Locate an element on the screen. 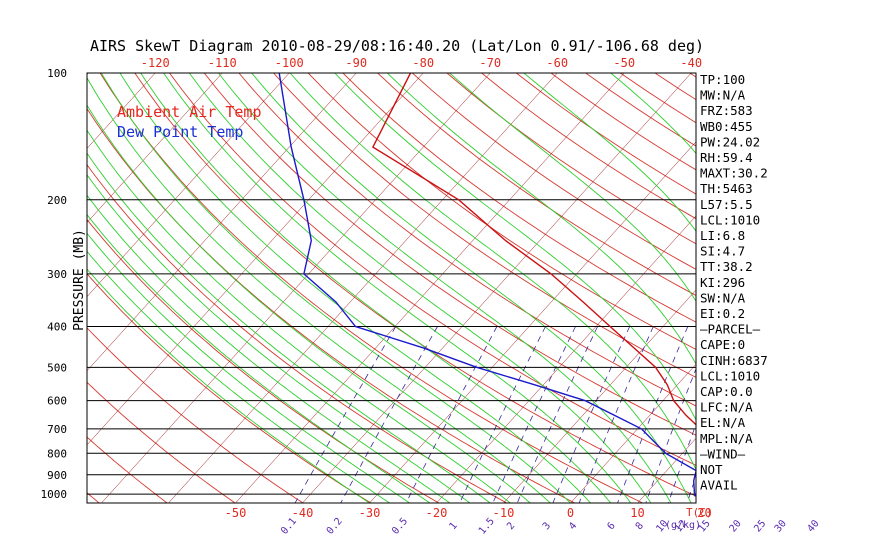 Image resolution: width=870 pixels, height=560 pixels. top-temp-tick-label: -80 is located at coordinates (423, 63).